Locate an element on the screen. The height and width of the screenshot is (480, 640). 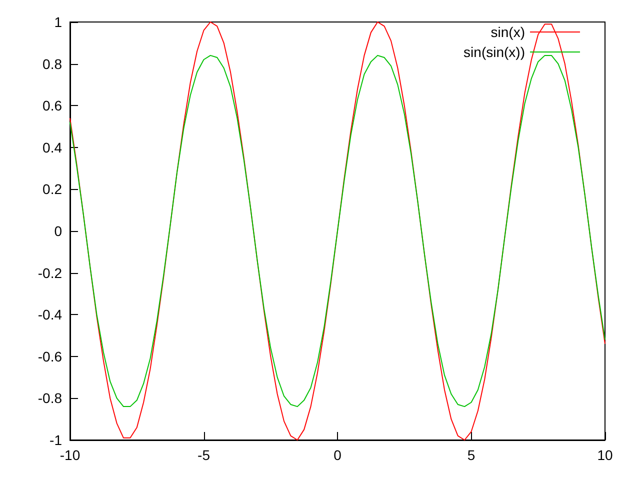
y-tick-label: -1 is located at coordinates (56, 440).